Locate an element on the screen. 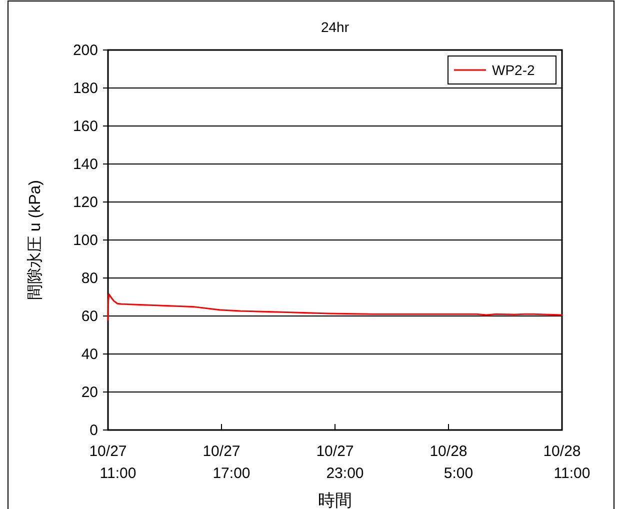  y-tick-label: 160 is located at coordinates (85, 126).